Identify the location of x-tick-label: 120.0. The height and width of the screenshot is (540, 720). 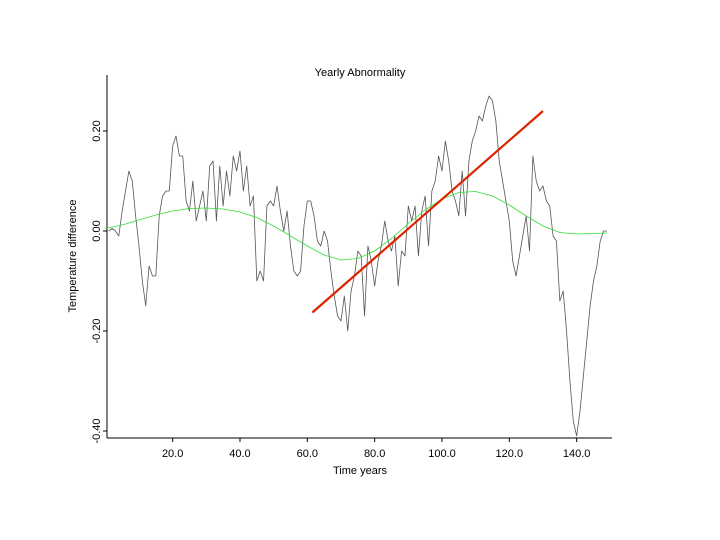
(510, 454).